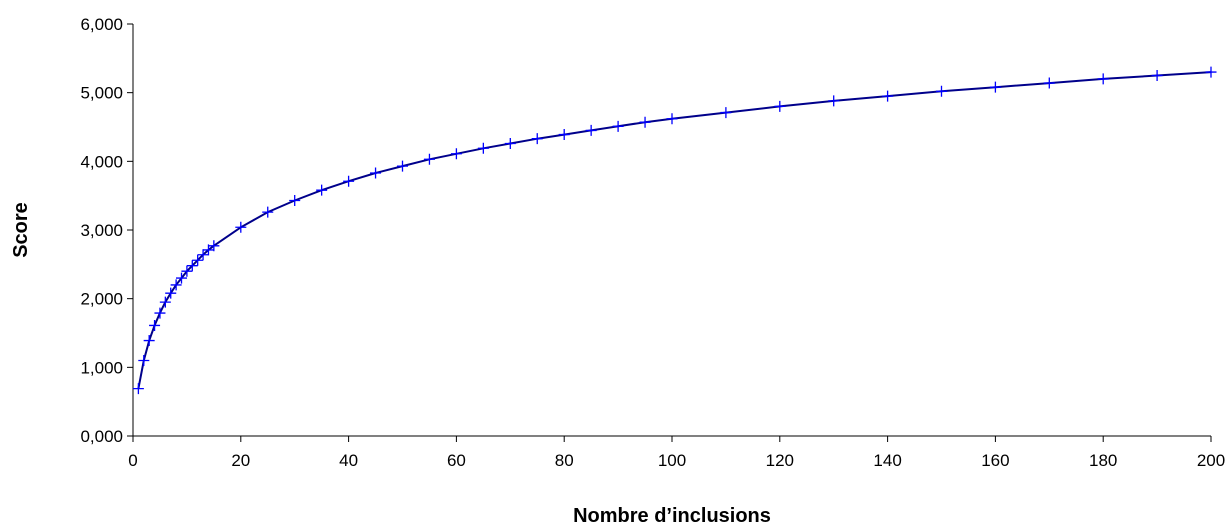 The height and width of the screenshot is (531, 1232). I want to click on y-tick-label: 0,000, so click(101, 436).